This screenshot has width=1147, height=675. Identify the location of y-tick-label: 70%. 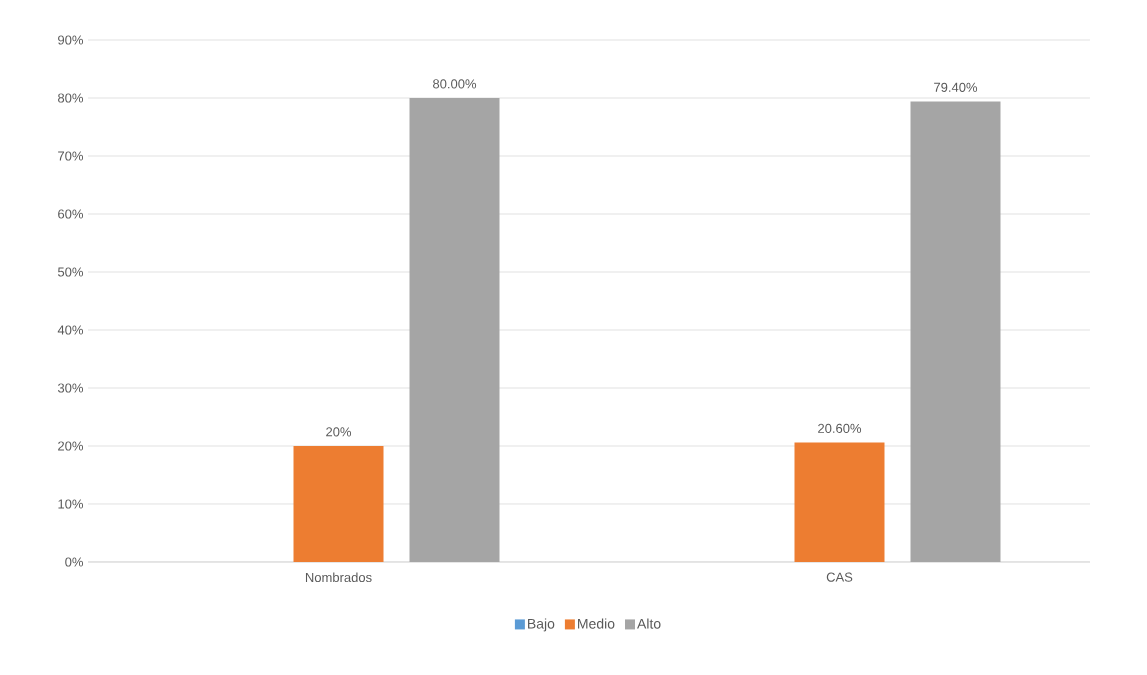
(71, 156).